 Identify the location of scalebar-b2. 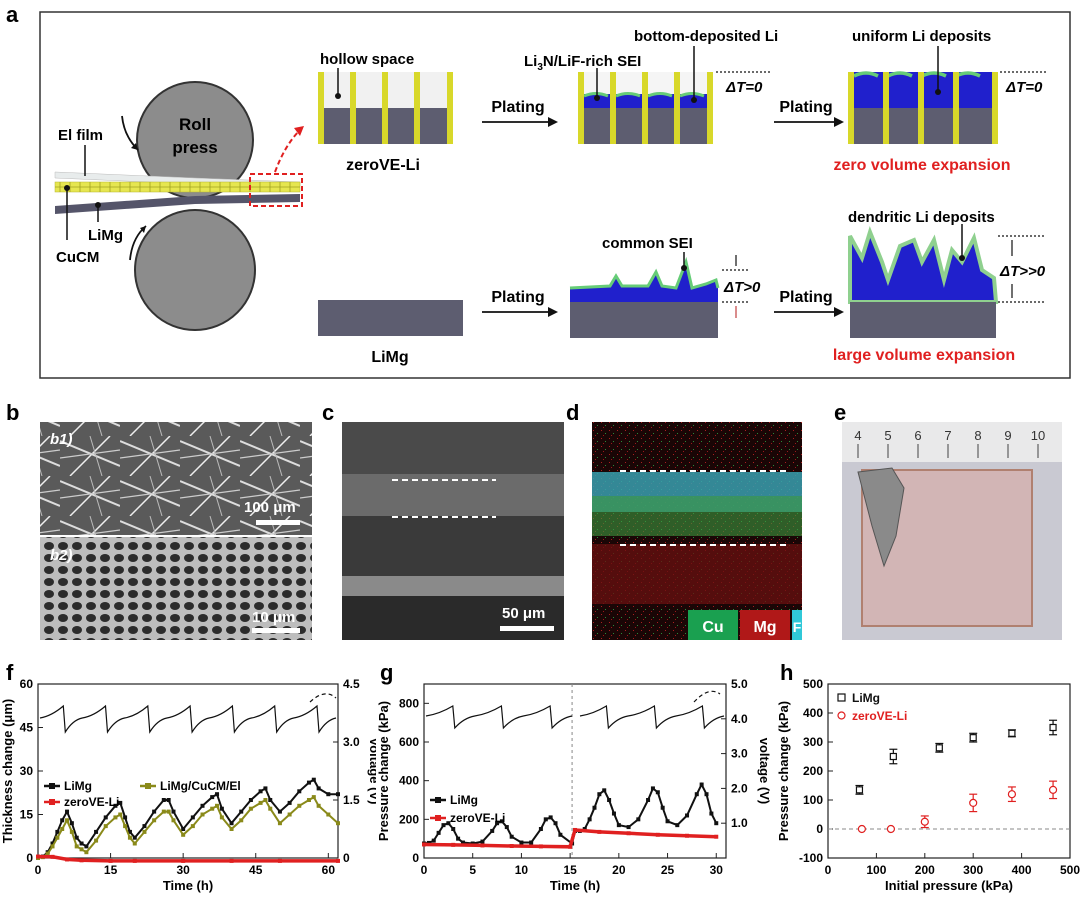
(276, 630).